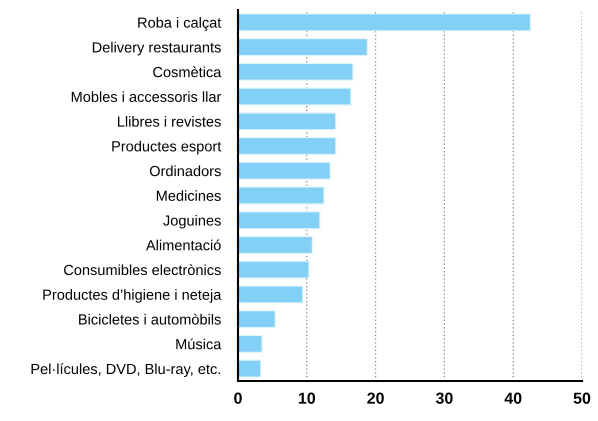 Image resolution: width=598 pixels, height=421 pixels. Describe the element at coordinates (238, 398) in the screenshot. I see `x-tick-label: 0` at that location.